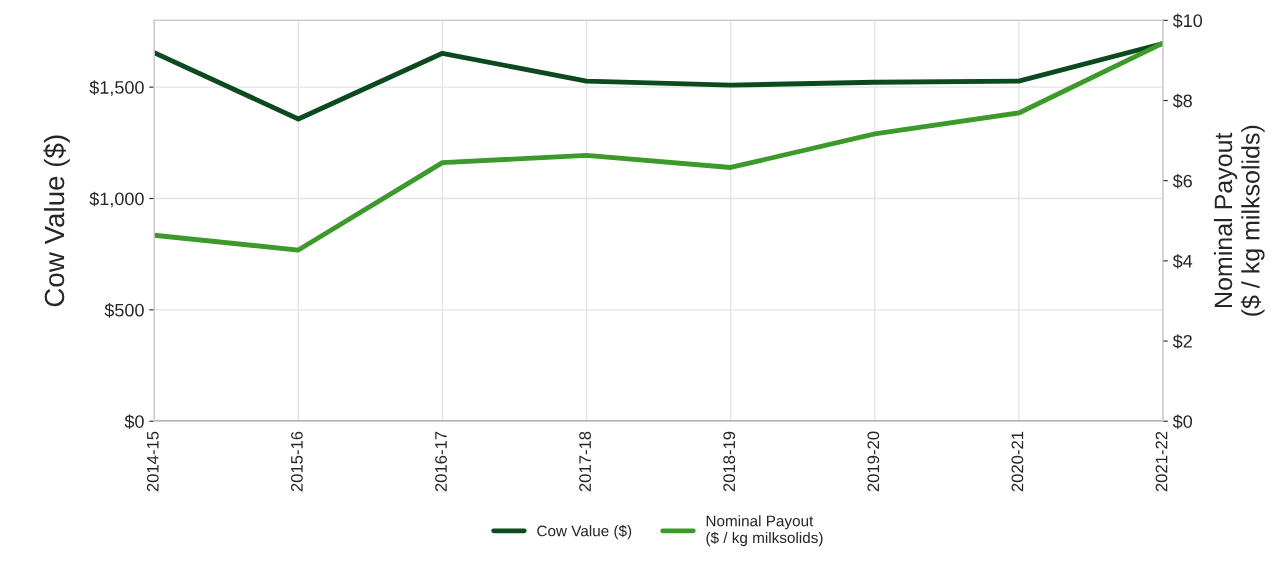 The width and height of the screenshot is (1285, 581). Describe the element at coordinates (1239, 220) in the screenshot. I see `y2-axis-title: Nominal Payout ($ / kg milksolids)` at that location.